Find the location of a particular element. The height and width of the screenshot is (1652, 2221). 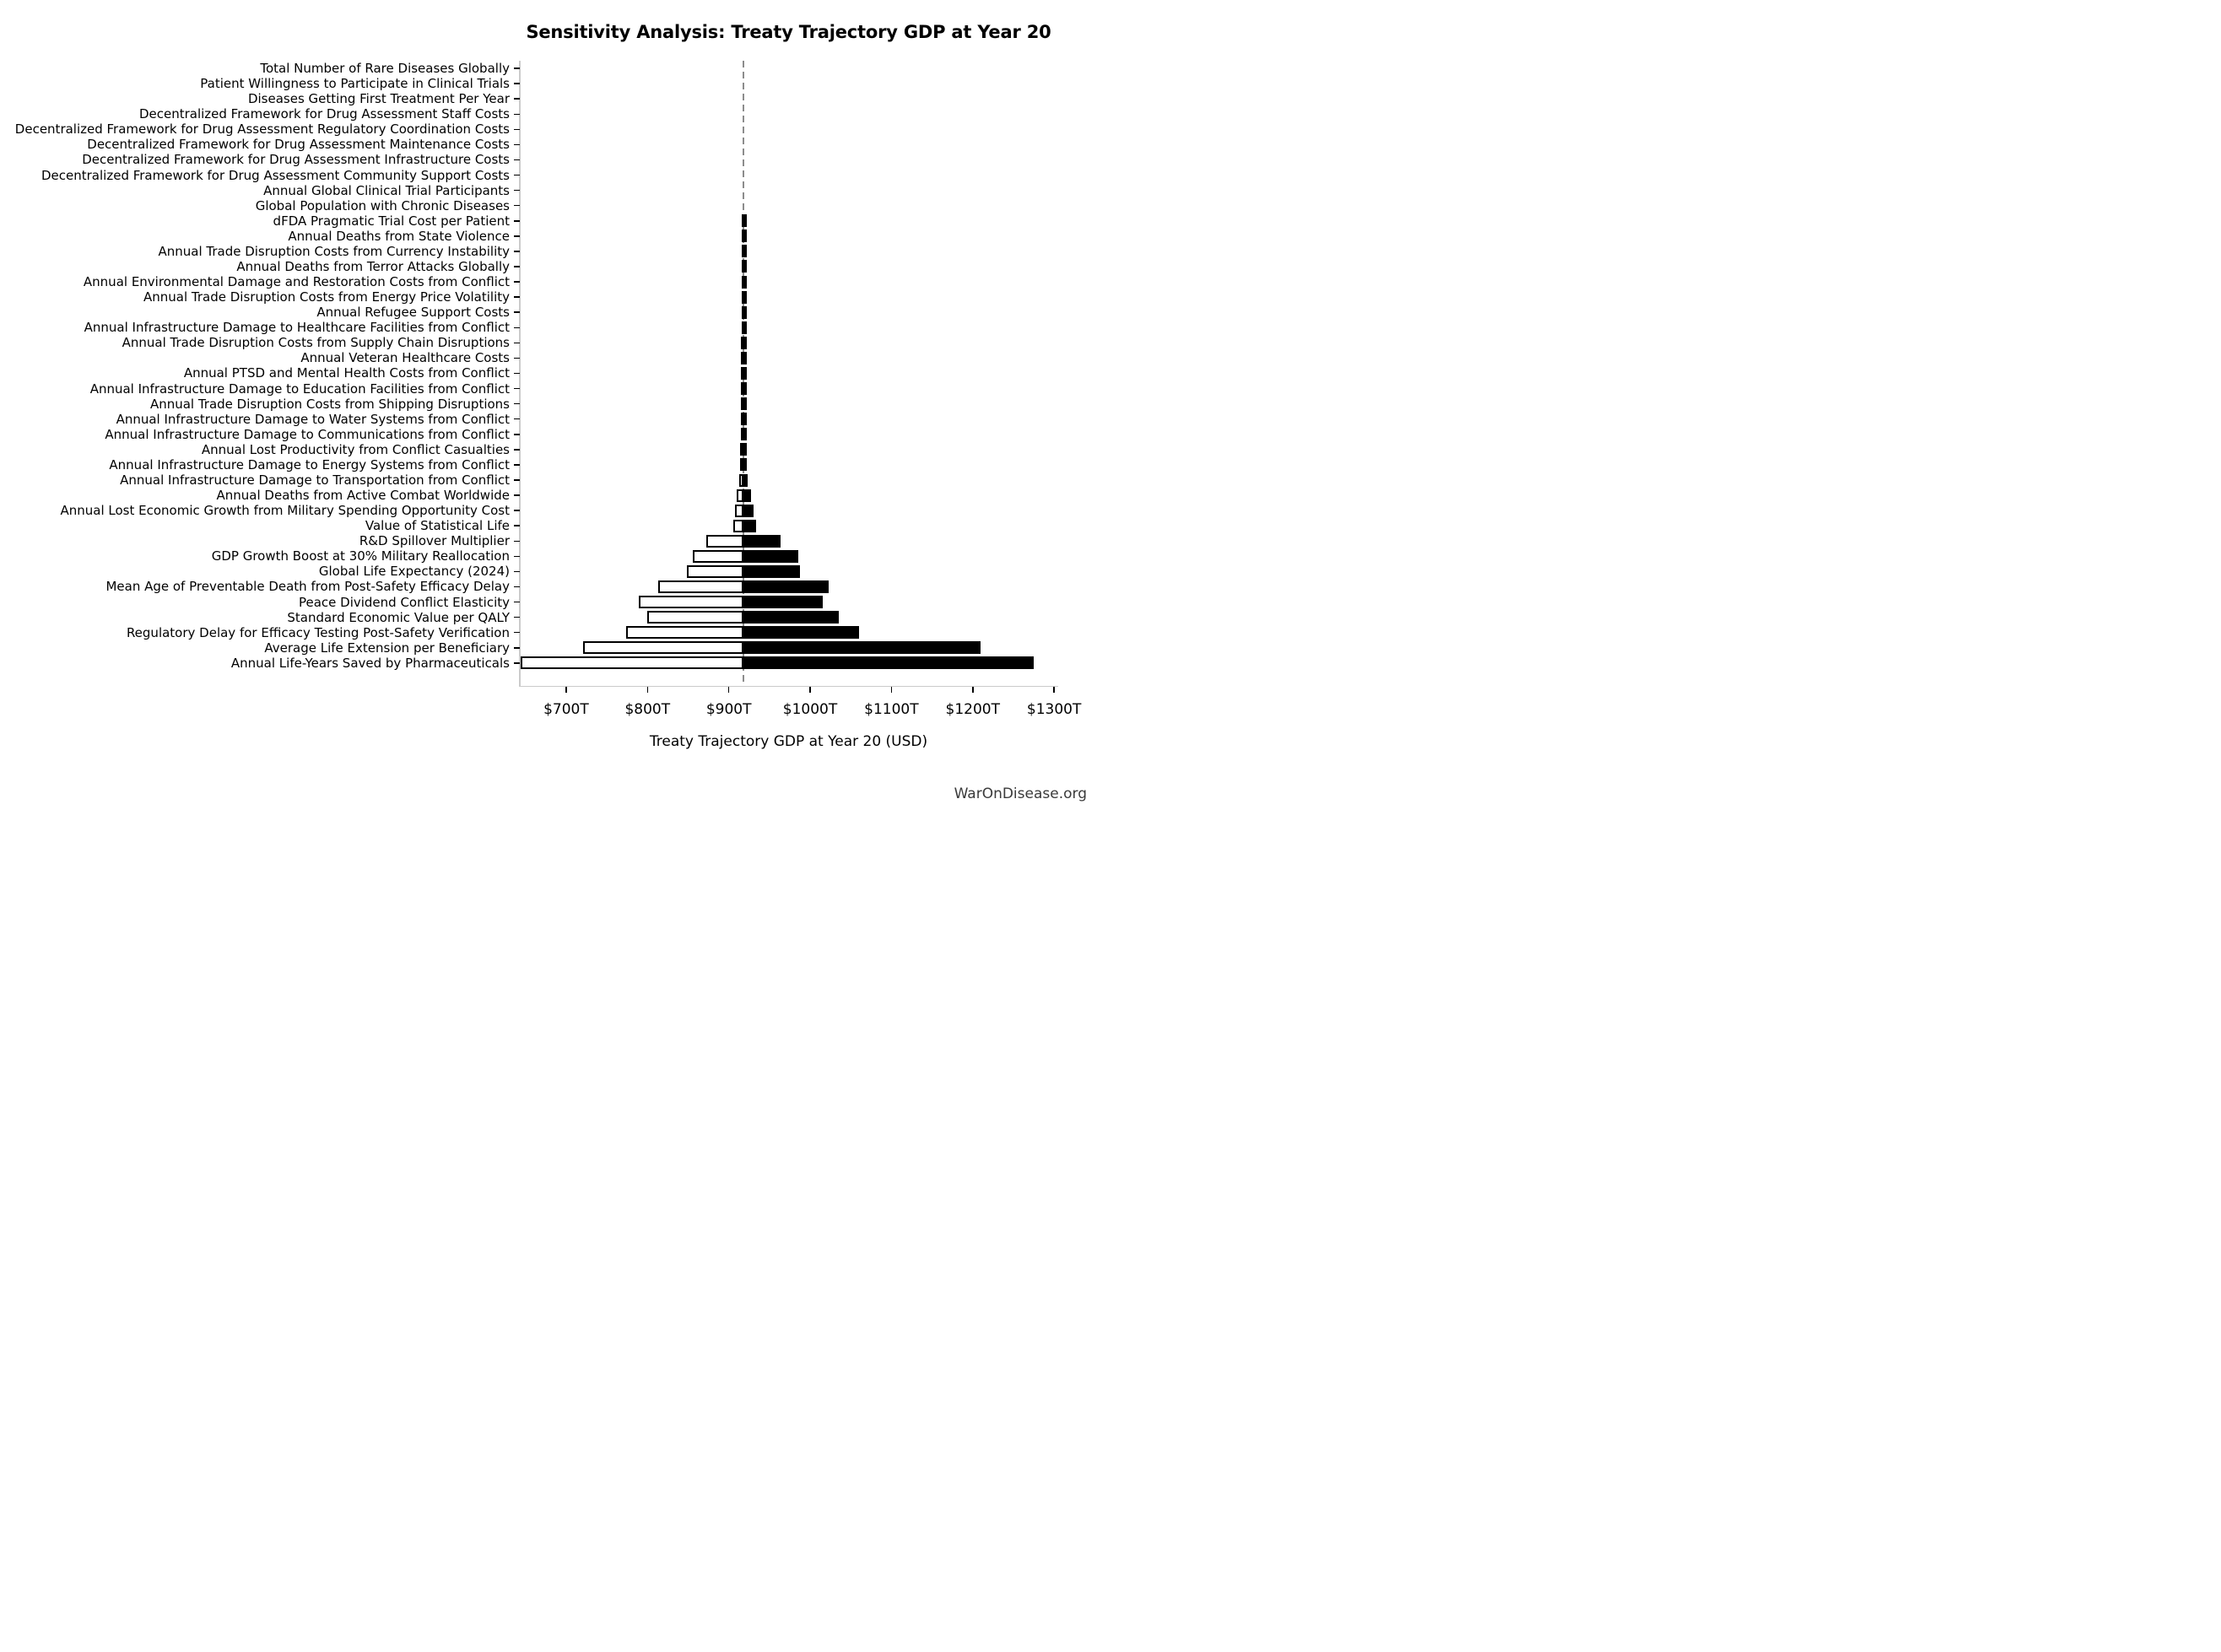

x-tick-label: $1000T is located at coordinates (810, 709).